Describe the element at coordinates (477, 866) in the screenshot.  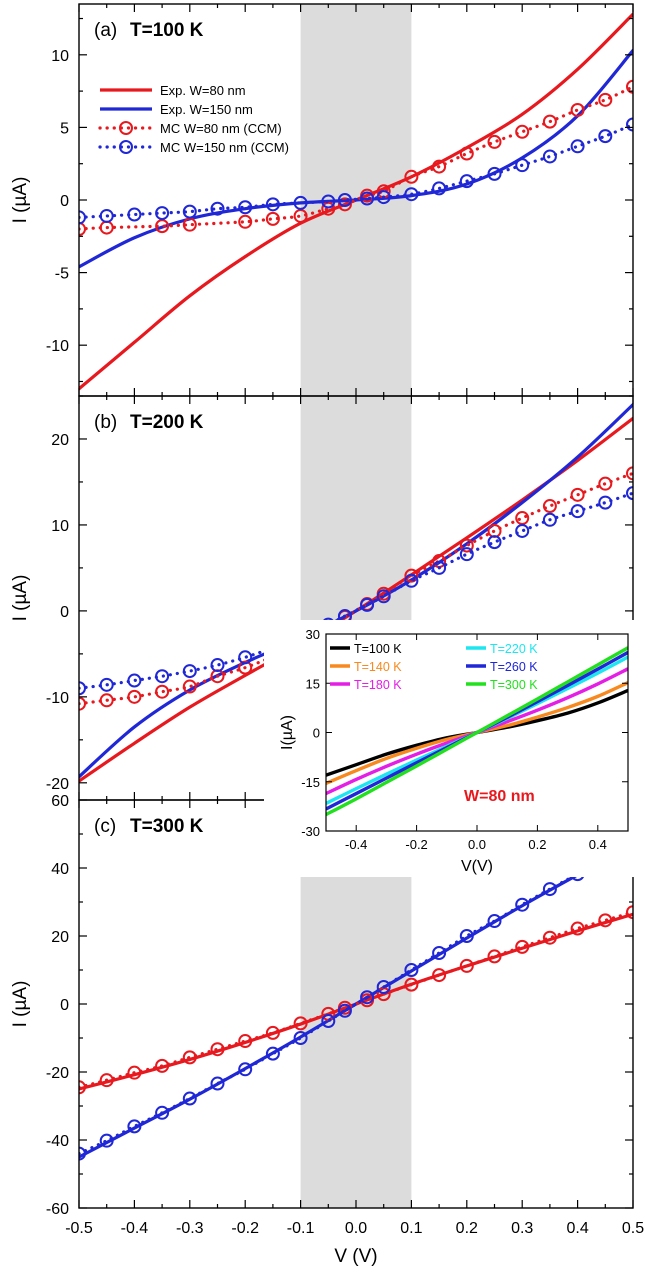
I see `inset-x-axis-label: V(V)` at that location.